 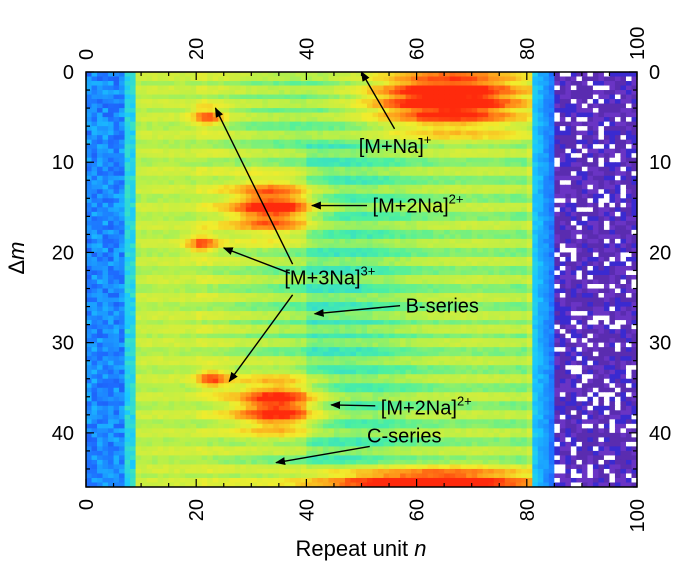 I want to click on annotation-label-m2na_top: [M+2Na]2+, so click(x=418, y=205).